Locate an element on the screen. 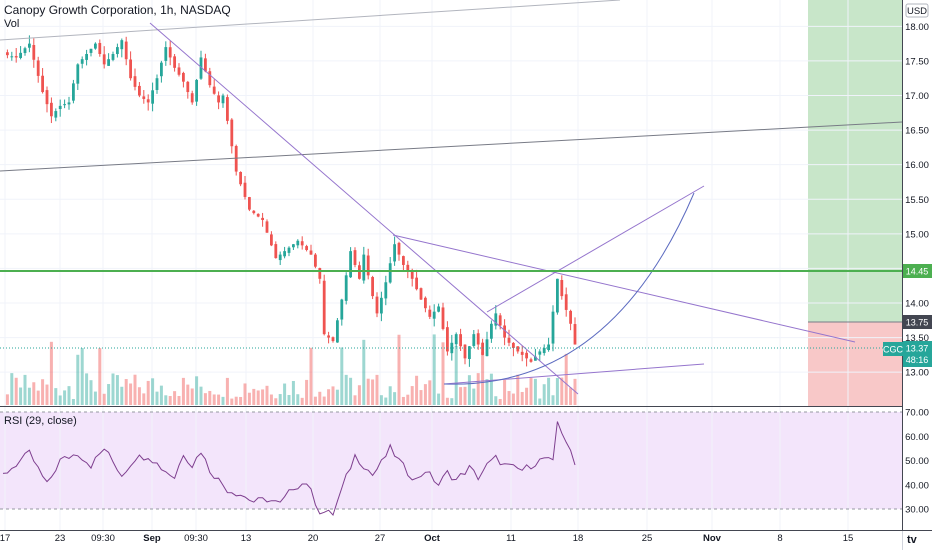  time-axis: 17 23 09:30 Sep 09:30 13 20 27 Oct 11 18 25 Nov 8 15 is located at coordinates (426, 538).